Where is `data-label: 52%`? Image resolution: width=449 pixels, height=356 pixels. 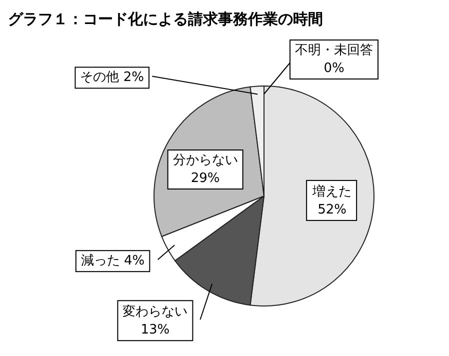 data-label: 52% is located at coordinates (332, 210).